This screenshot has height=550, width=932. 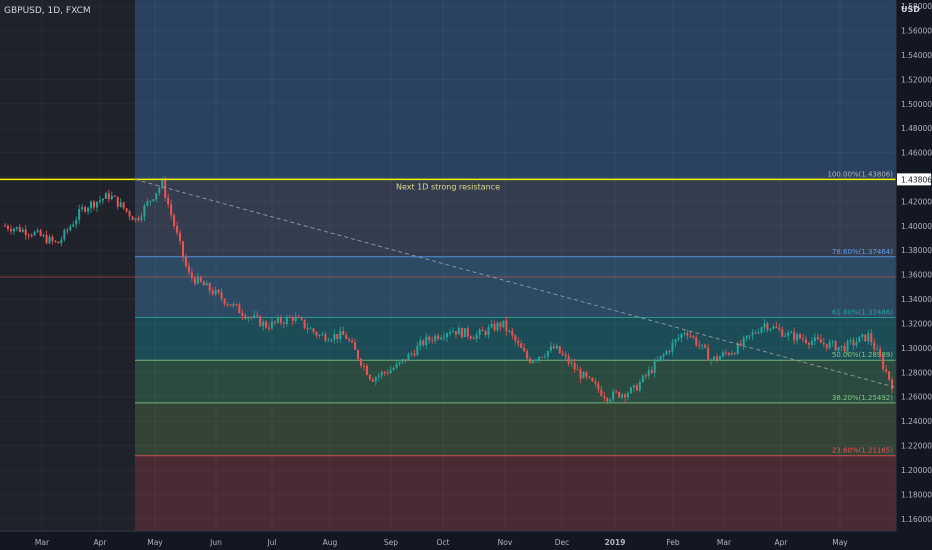 What do you see at coordinates (916, 250) in the screenshot?
I see `price-tick-label: 1.38000` at bounding box center [916, 250].